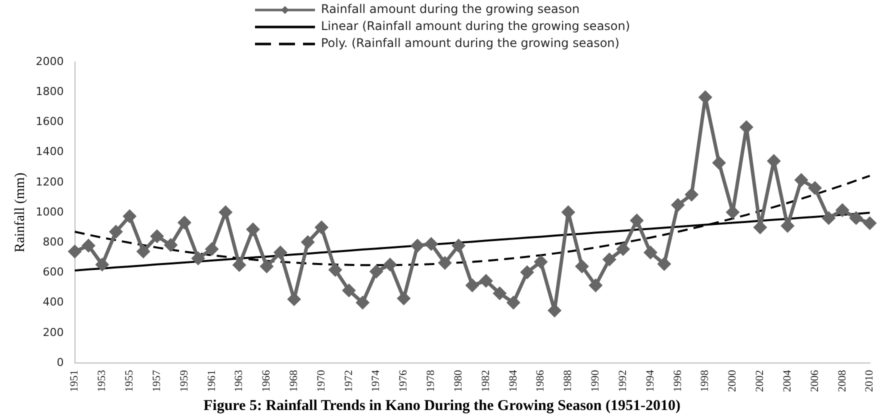 The width and height of the screenshot is (886, 419). Describe the element at coordinates (870, 381) in the screenshot. I see `x-tick-label: 2010` at that location.